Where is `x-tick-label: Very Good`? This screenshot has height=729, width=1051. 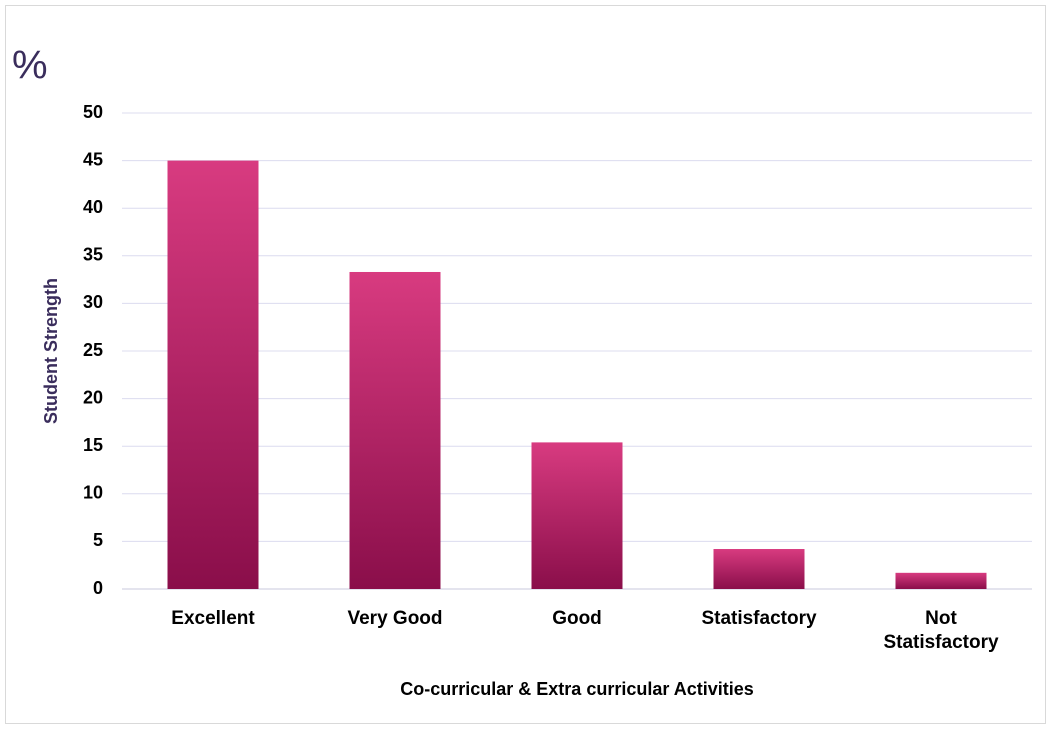 x-tick-label: Very Good is located at coordinates (395, 618).